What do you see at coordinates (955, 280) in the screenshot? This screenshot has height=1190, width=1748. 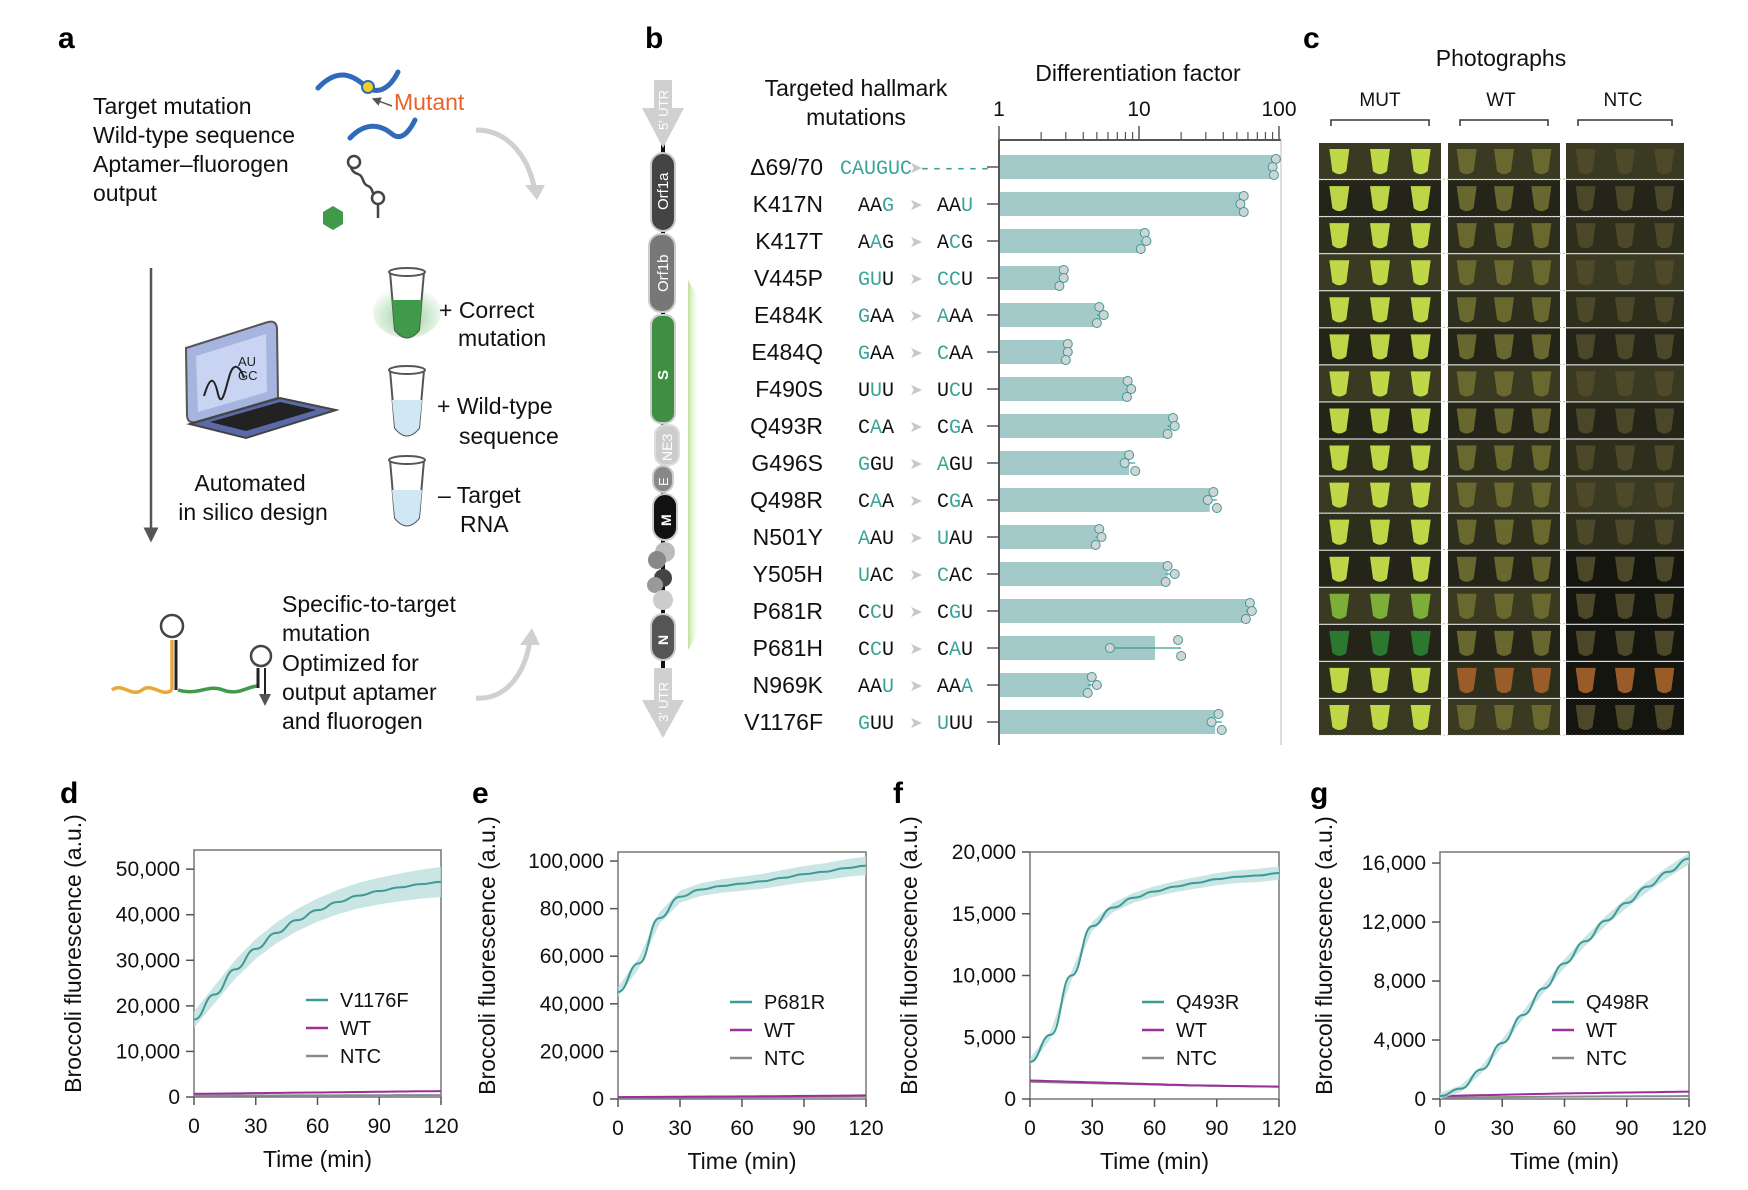 I see `codon-to: CCU` at bounding box center [955, 280].